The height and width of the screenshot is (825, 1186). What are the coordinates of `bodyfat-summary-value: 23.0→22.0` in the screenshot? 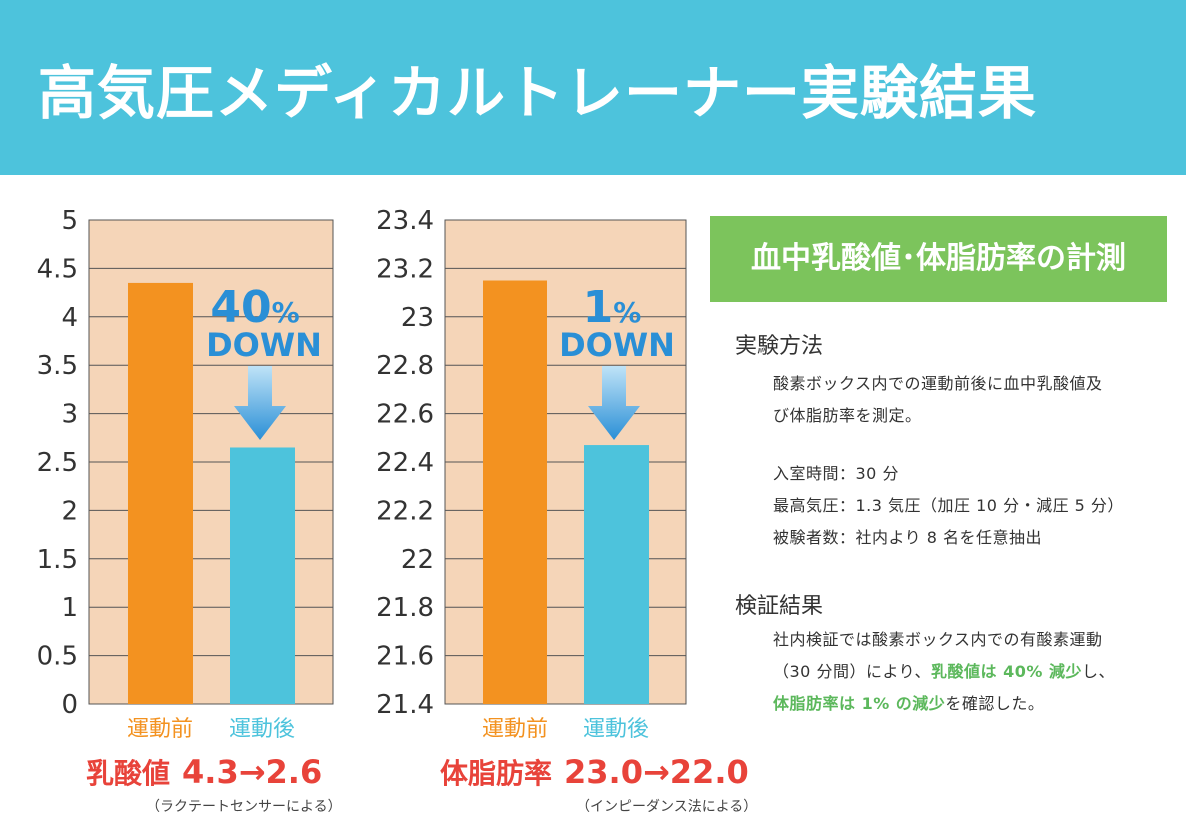 It's located at (656, 772).